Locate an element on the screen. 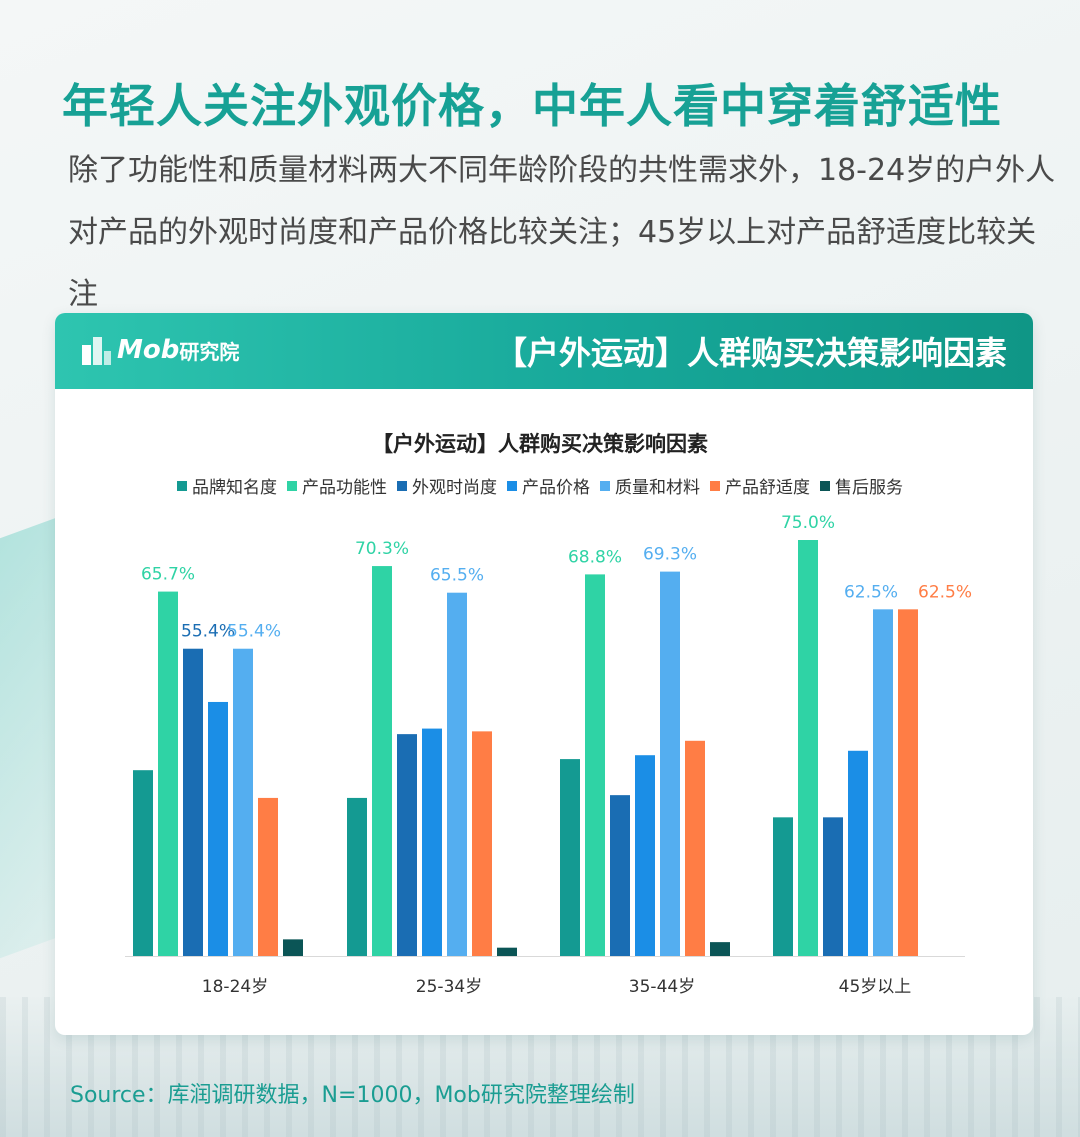  legend-item: 品牌知名度 is located at coordinates (227, 485).